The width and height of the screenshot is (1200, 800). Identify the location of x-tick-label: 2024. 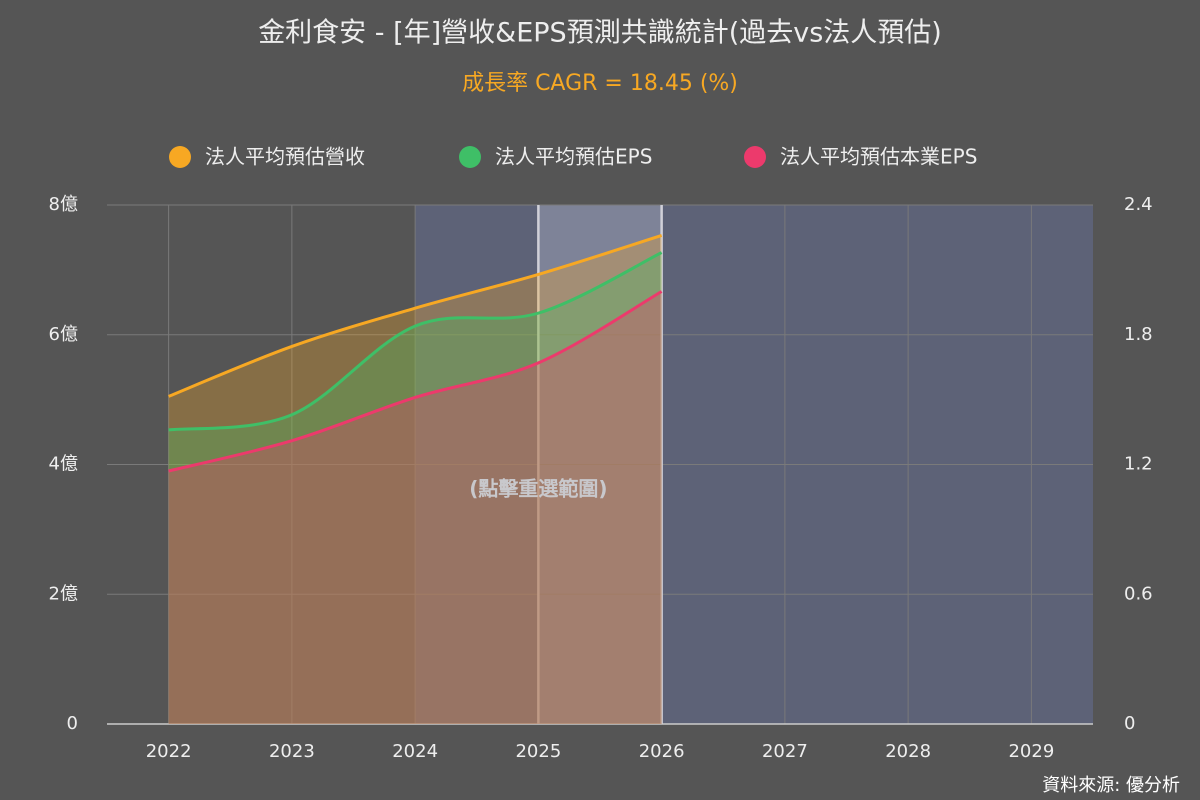
(415, 751).